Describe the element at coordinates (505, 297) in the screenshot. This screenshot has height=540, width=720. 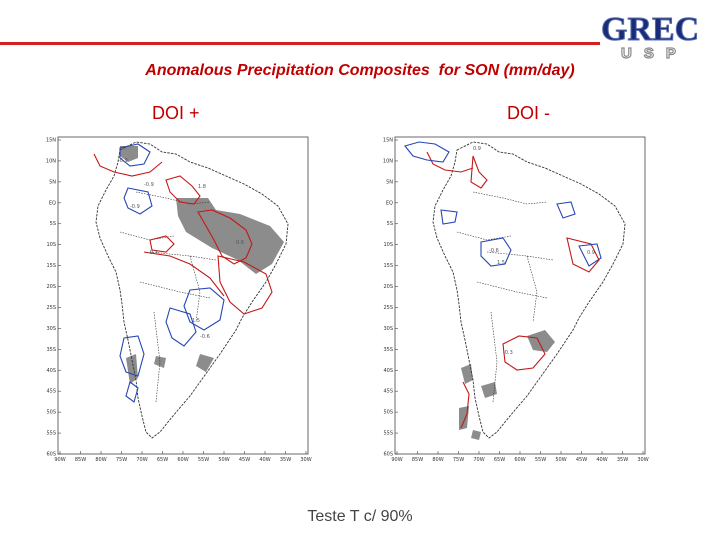
I see `country-borders` at that location.